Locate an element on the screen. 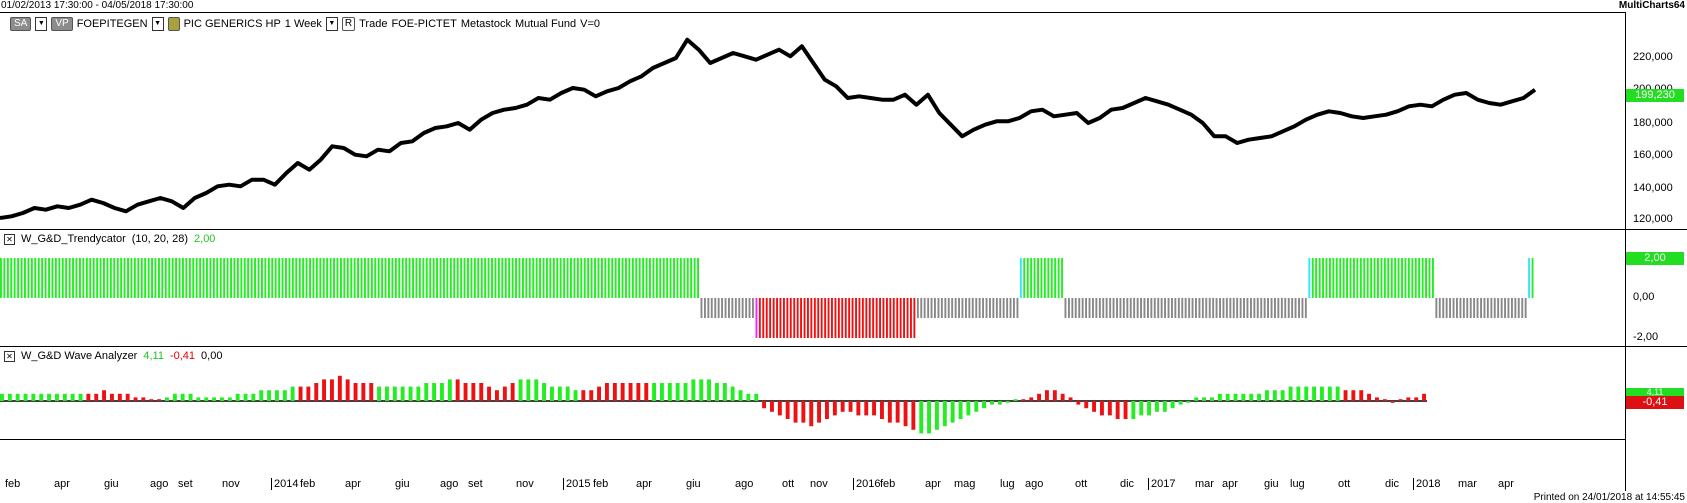 The image size is (1687, 503). x-tick-label: dic is located at coordinates (1392, 484).